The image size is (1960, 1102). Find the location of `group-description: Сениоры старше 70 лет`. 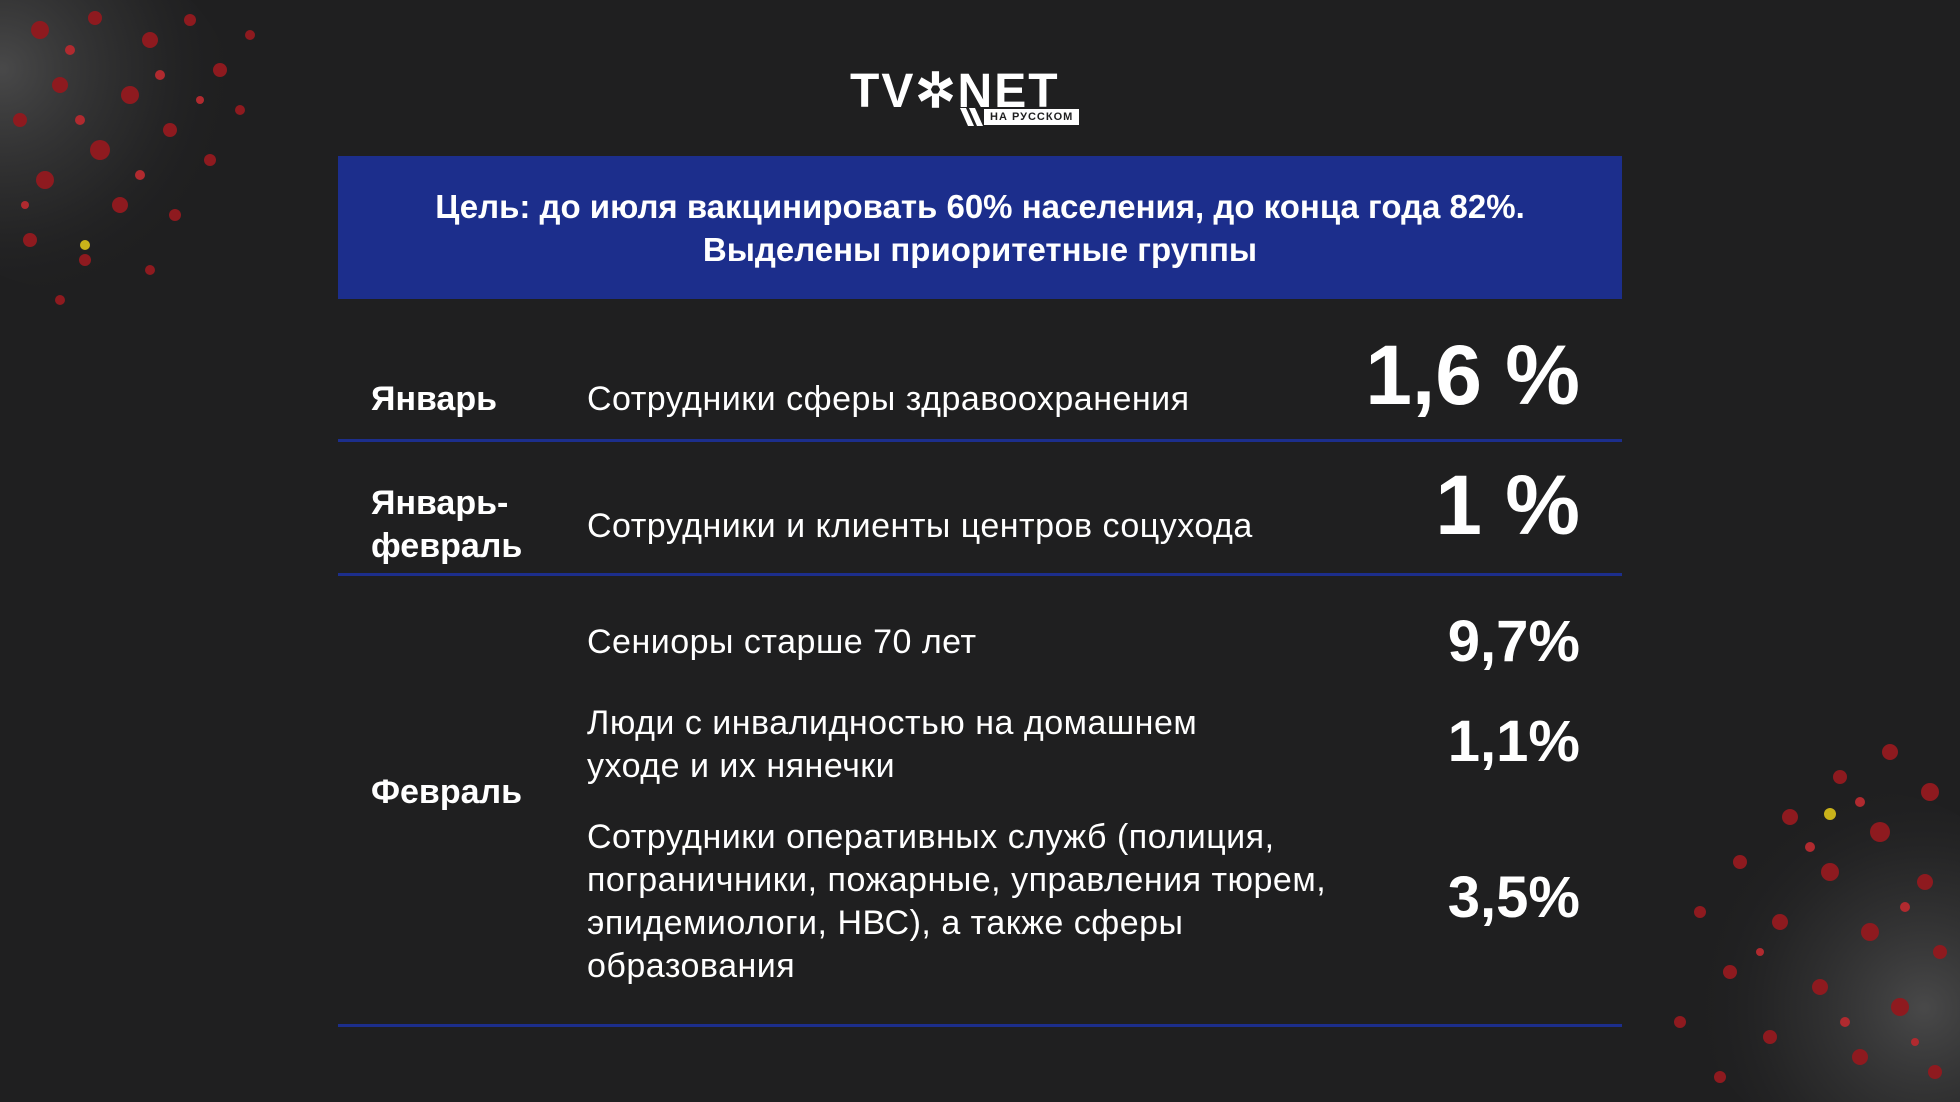

group-description: Сениоры старше 70 лет is located at coordinates (782, 642).